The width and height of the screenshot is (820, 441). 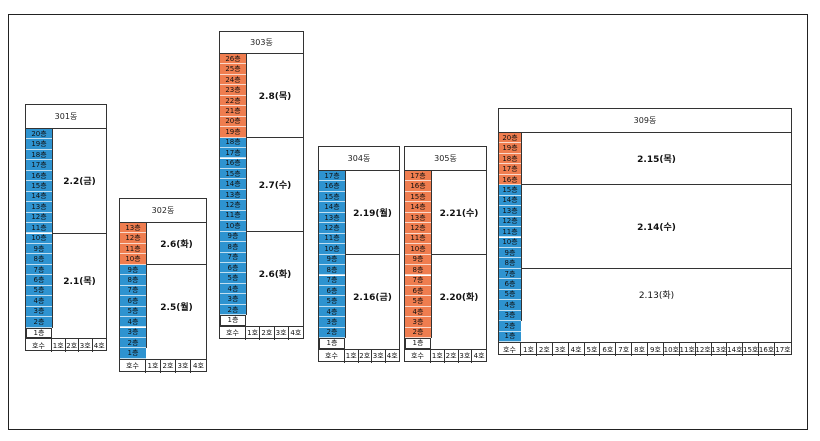 What do you see at coordinates (640, 349) in the screenshot?
I see `unit-number: 8호` at bounding box center [640, 349].